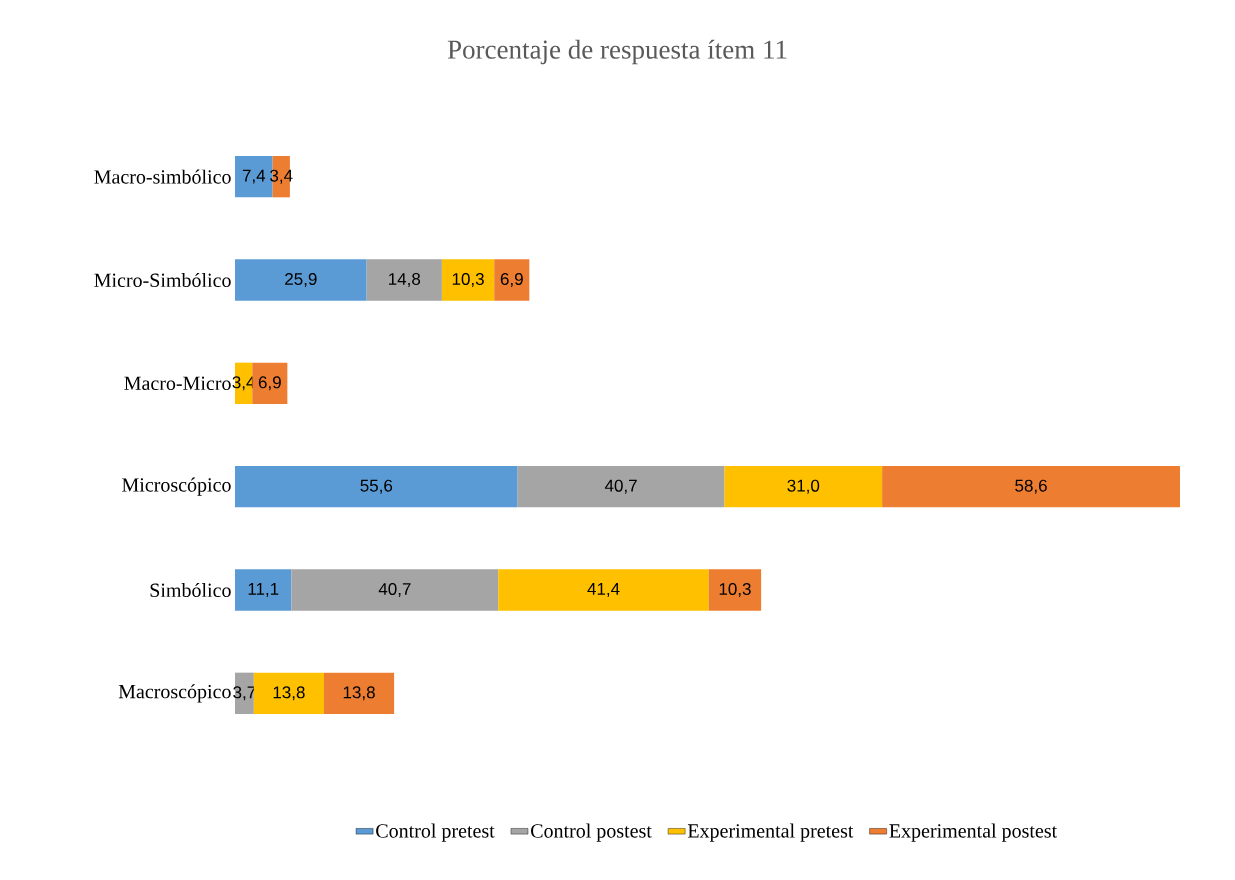  Describe the element at coordinates (162, 280) in the screenshot. I see `y-tick-label: Micro-Simbólico` at that location.